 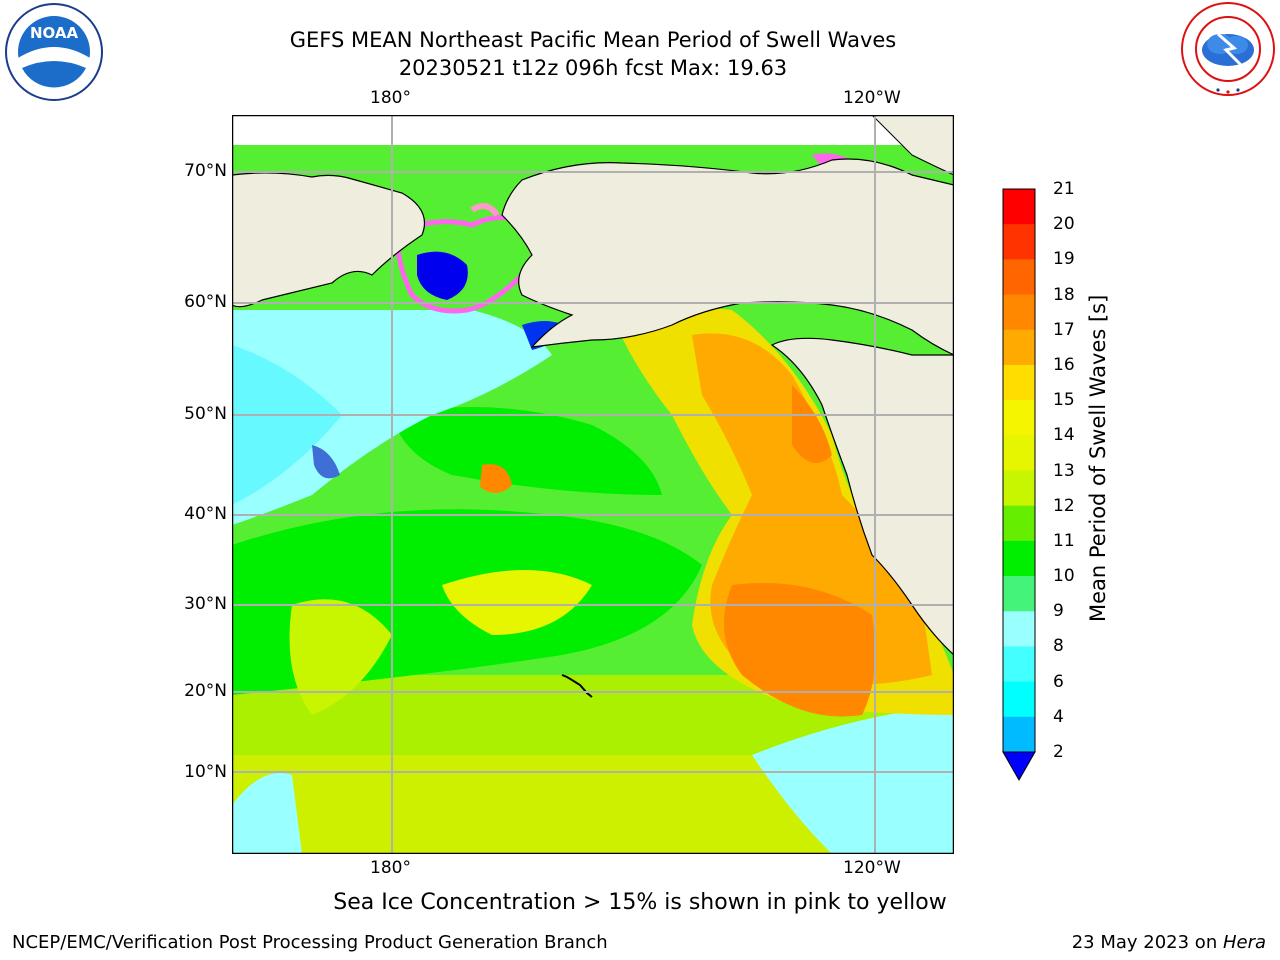 What do you see at coordinates (1058, 716) in the screenshot?
I see `colorbar-tick-label: 4` at bounding box center [1058, 716].